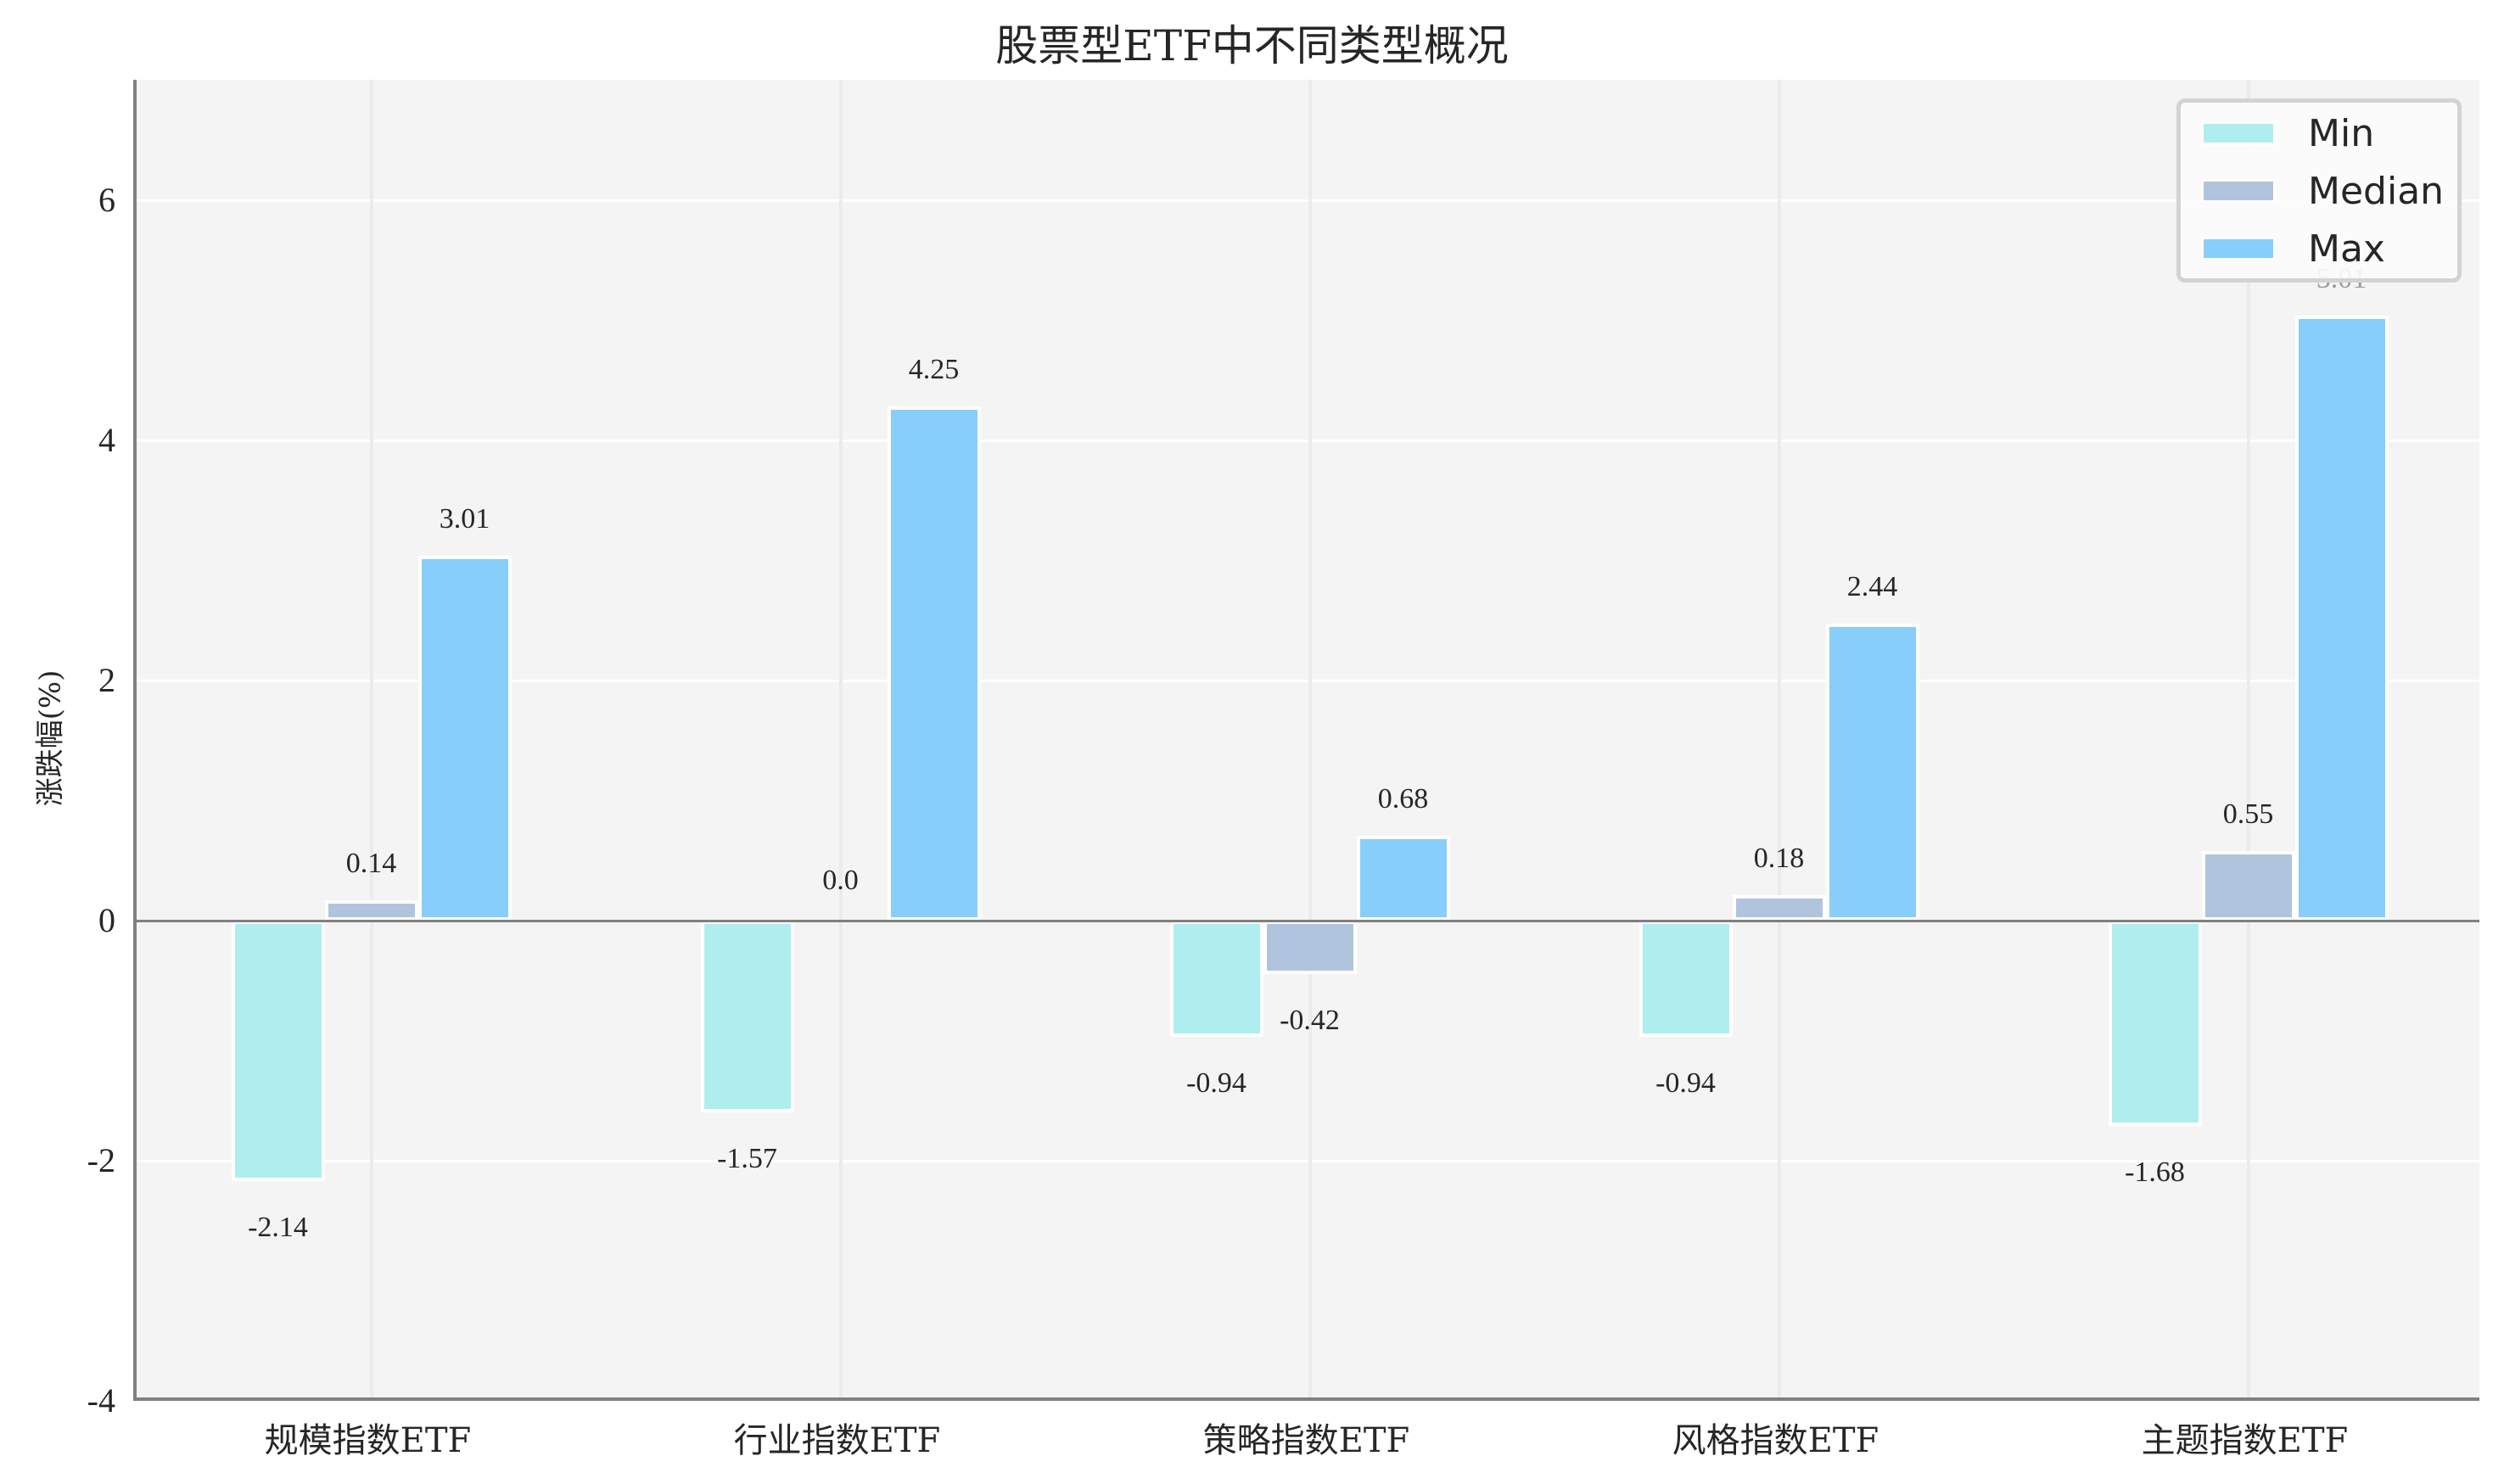 The image size is (2504, 1484). Describe the element at coordinates (2155, 1172) in the screenshot. I see `value-label: -1.68` at that location.